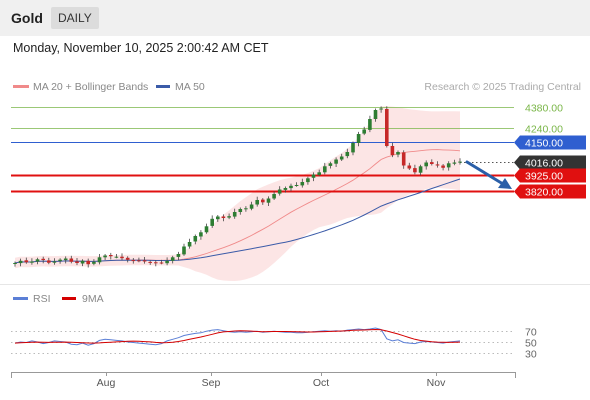 This screenshot has height=400, width=590. I want to click on ma50-legend-swatch, so click(163, 86).